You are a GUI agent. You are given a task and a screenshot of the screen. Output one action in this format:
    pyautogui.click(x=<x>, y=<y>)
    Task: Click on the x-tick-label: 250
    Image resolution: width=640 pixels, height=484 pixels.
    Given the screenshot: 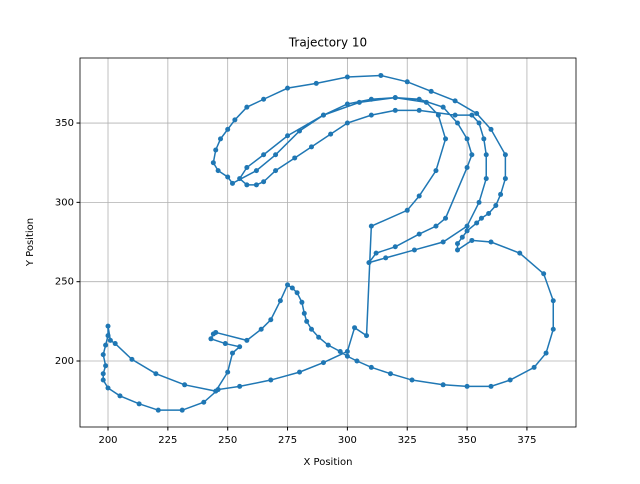 What is the action you would take?
    pyautogui.click(x=227, y=440)
    